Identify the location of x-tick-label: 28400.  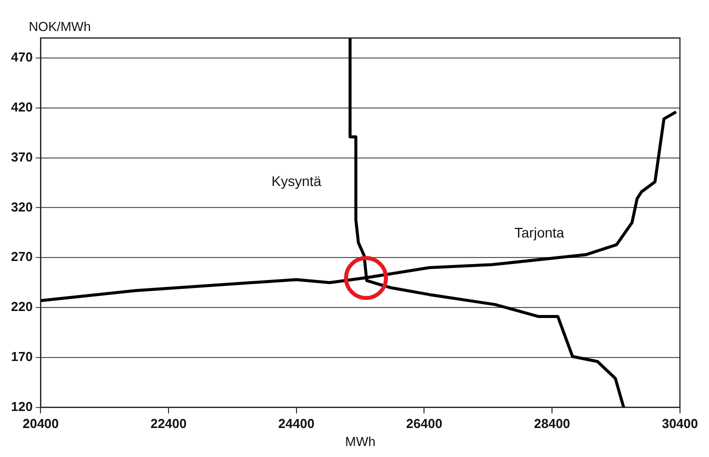
(552, 423).